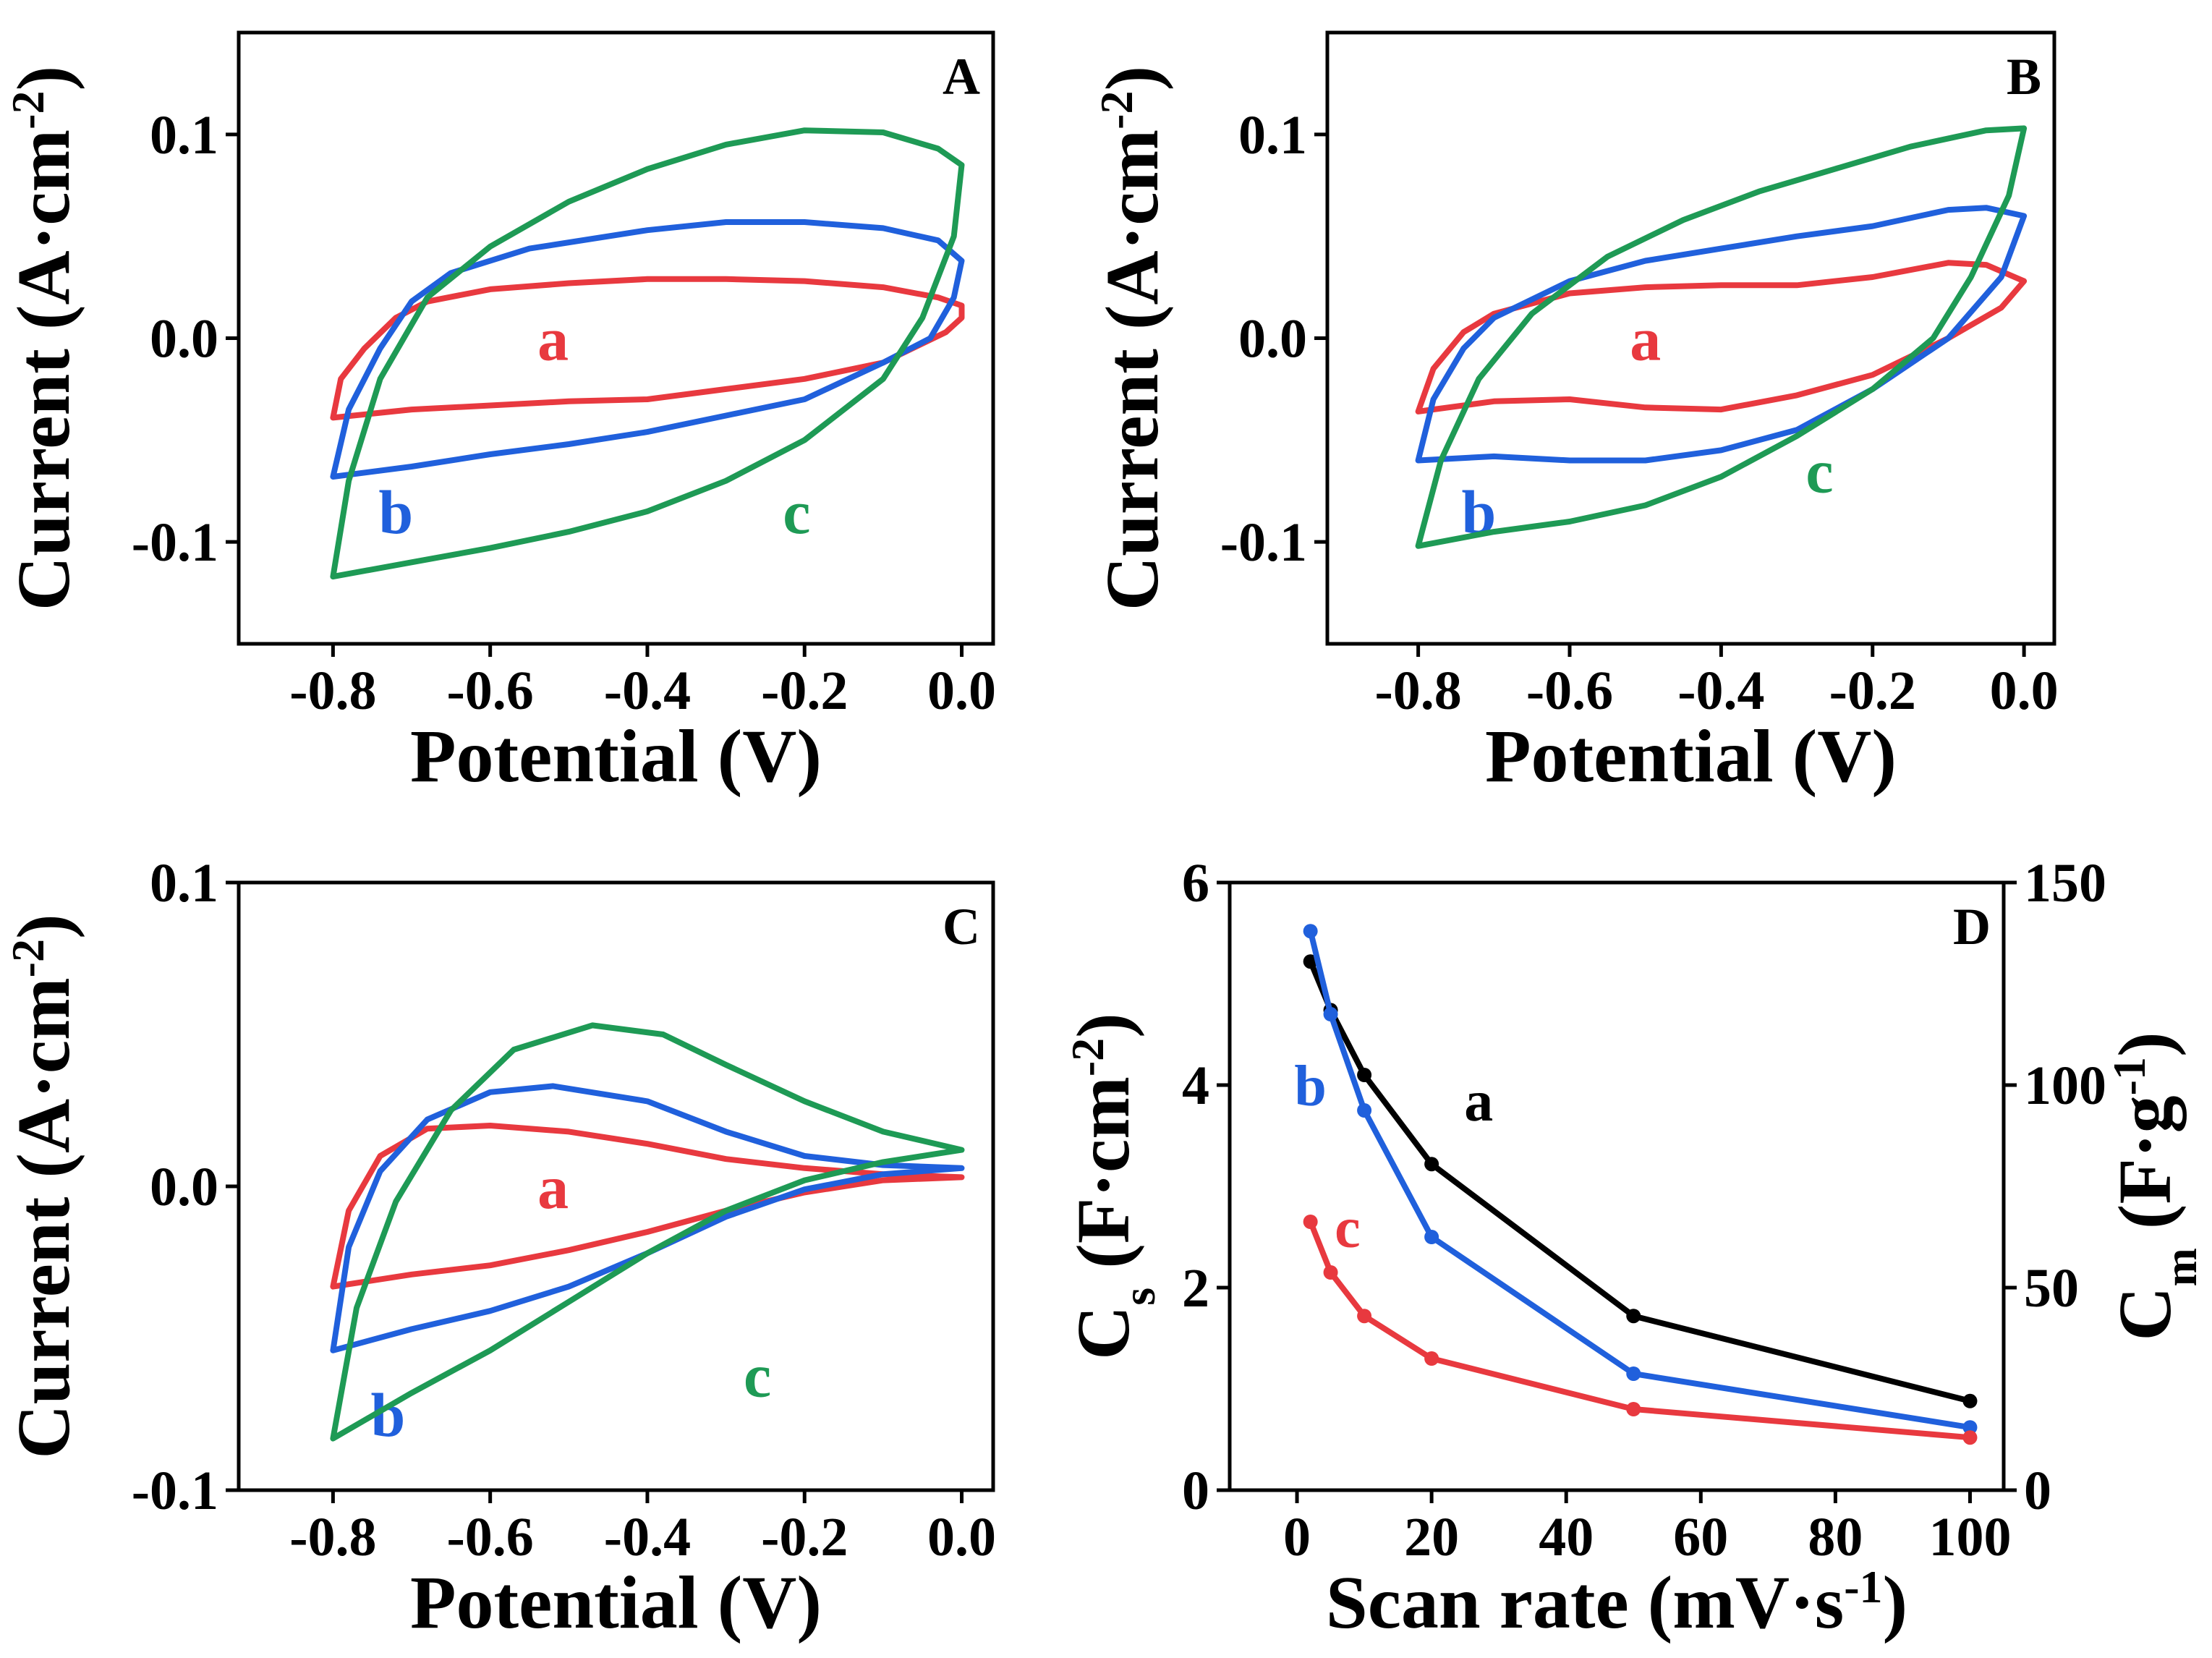 The image size is (2212, 1658). Describe the element at coordinates (2154, 1186) in the screenshot. I see `y-axis-label-right: Cm (F·g-1)` at that location.